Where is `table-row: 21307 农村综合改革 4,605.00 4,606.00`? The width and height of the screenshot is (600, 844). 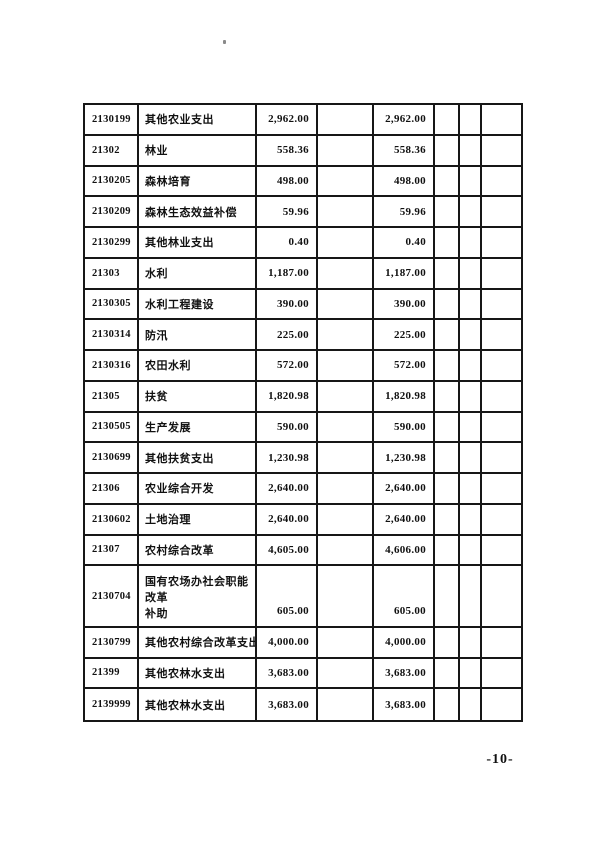 table-row: 21307 农村综合改革 4,605.00 4,606.00 is located at coordinates (303, 551).